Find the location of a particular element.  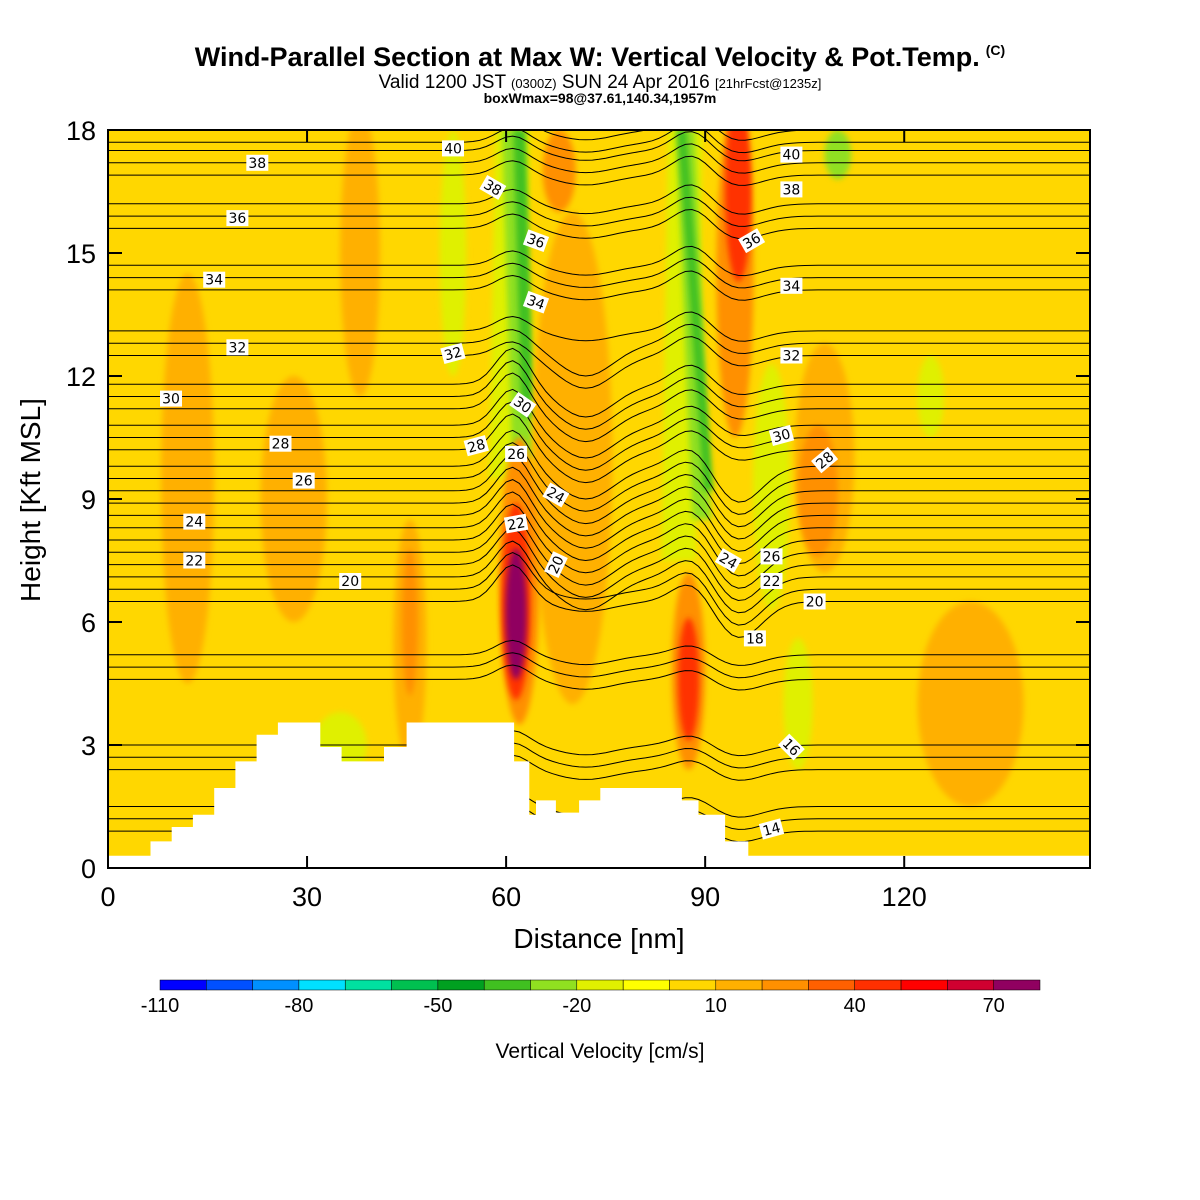

colorbar-label-3: -20 is located at coordinates (576, 1006).